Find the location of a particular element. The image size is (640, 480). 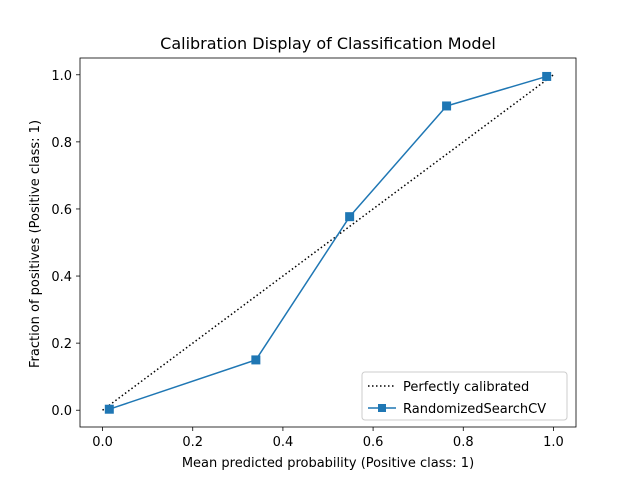

legend-label-1: RandomizedSearchCV is located at coordinates (474, 409).